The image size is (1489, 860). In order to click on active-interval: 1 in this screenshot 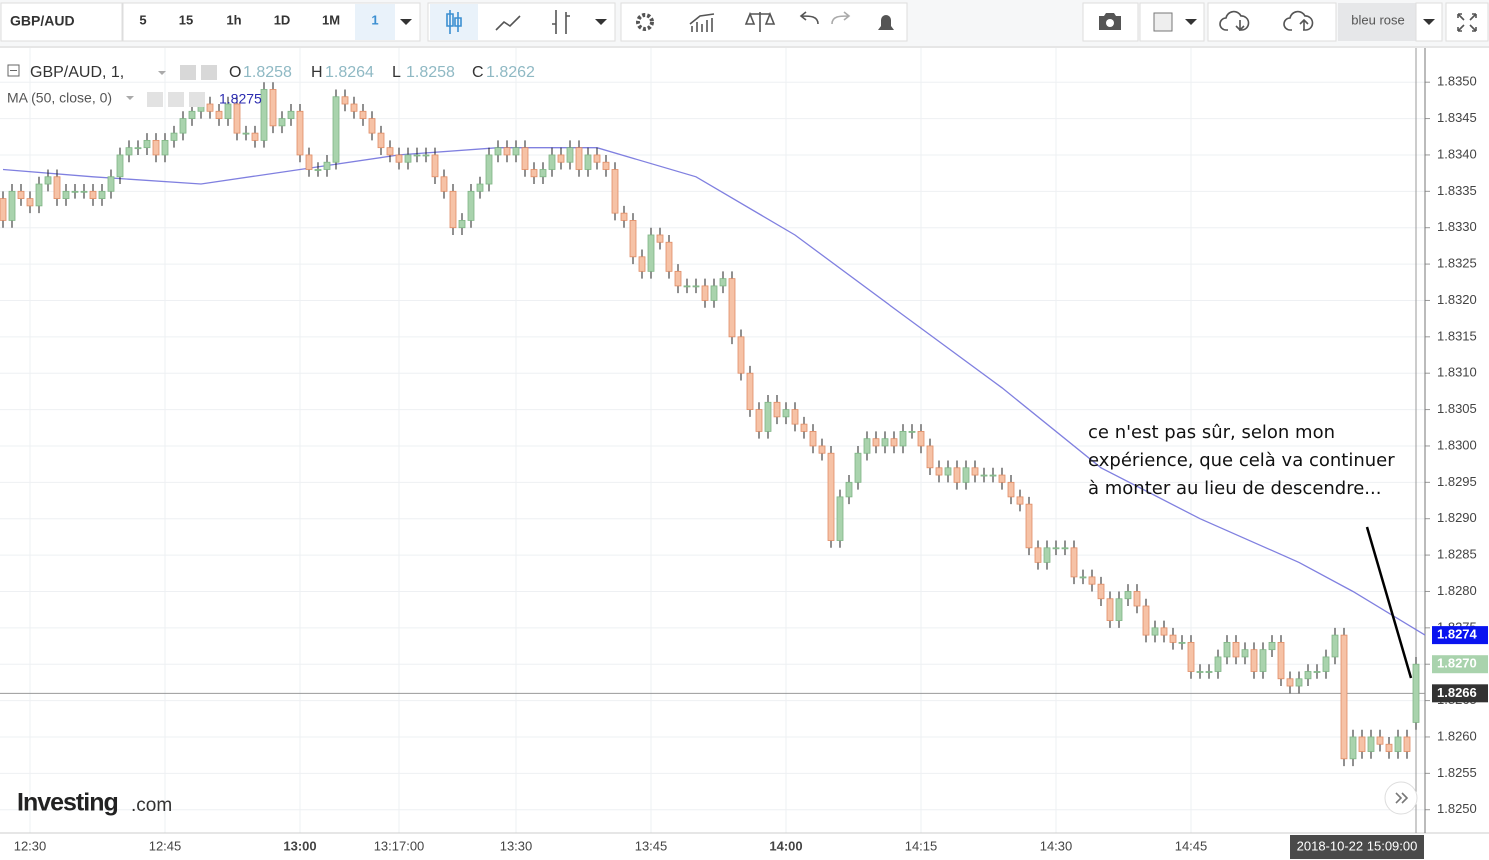, I will do `click(374, 19)`.